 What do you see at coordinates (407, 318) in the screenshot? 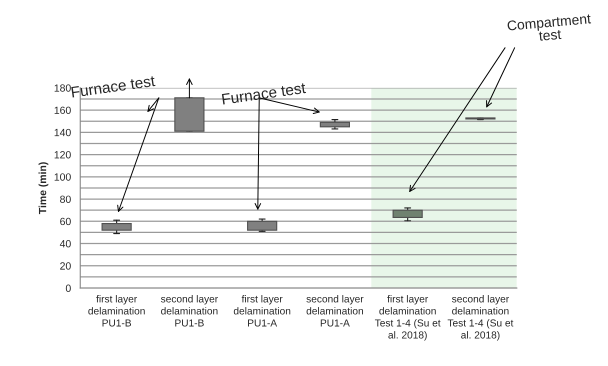
I see `x-tick-label: first layer delamination Test 1-4 (Su et al. 2018)` at bounding box center [407, 318].